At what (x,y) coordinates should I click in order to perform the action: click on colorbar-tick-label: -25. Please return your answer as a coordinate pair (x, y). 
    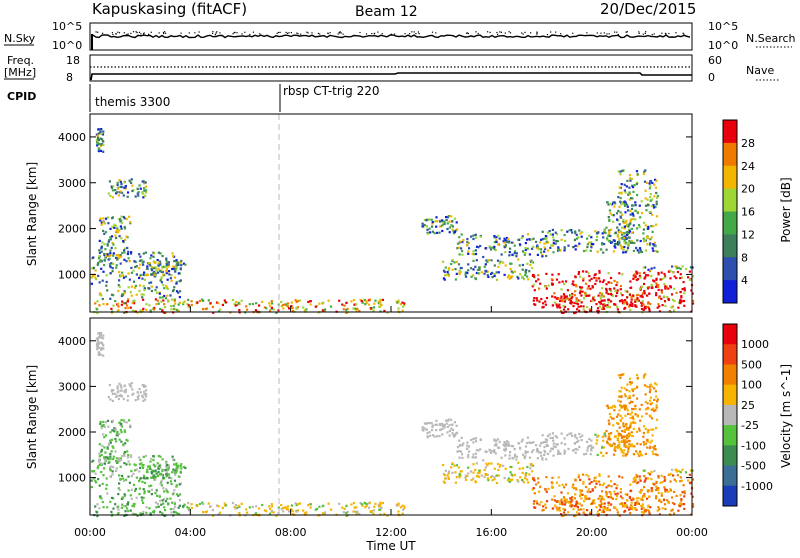
    Looking at the image, I should click on (750, 425).